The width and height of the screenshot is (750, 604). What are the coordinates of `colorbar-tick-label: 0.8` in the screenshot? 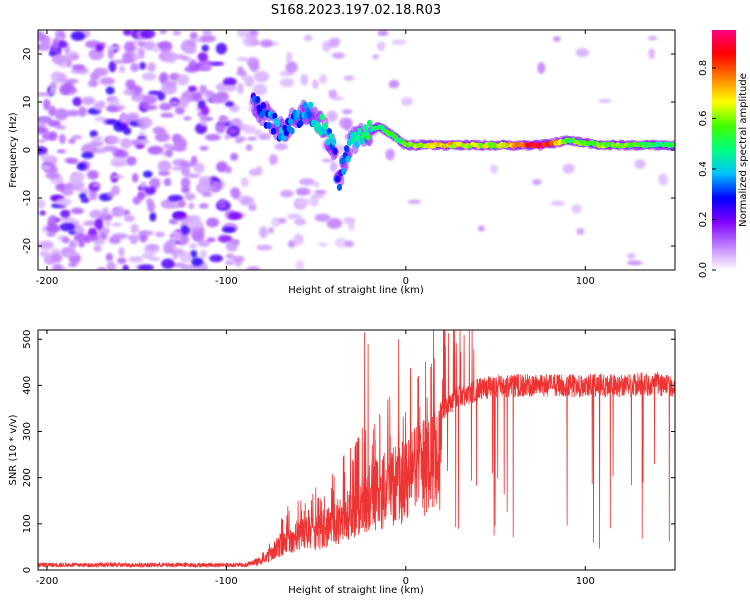 It's located at (703, 68).